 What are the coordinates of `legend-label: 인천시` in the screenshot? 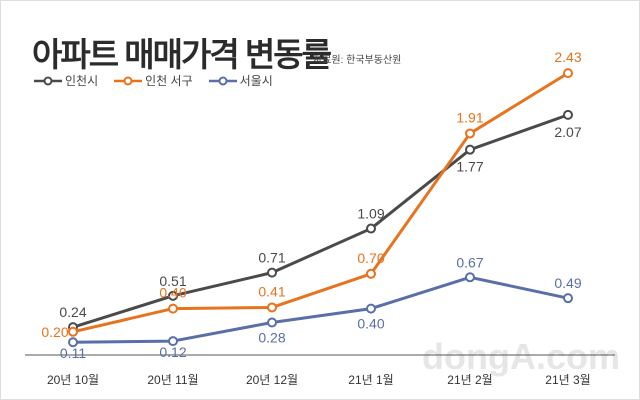 It's located at (82, 81).